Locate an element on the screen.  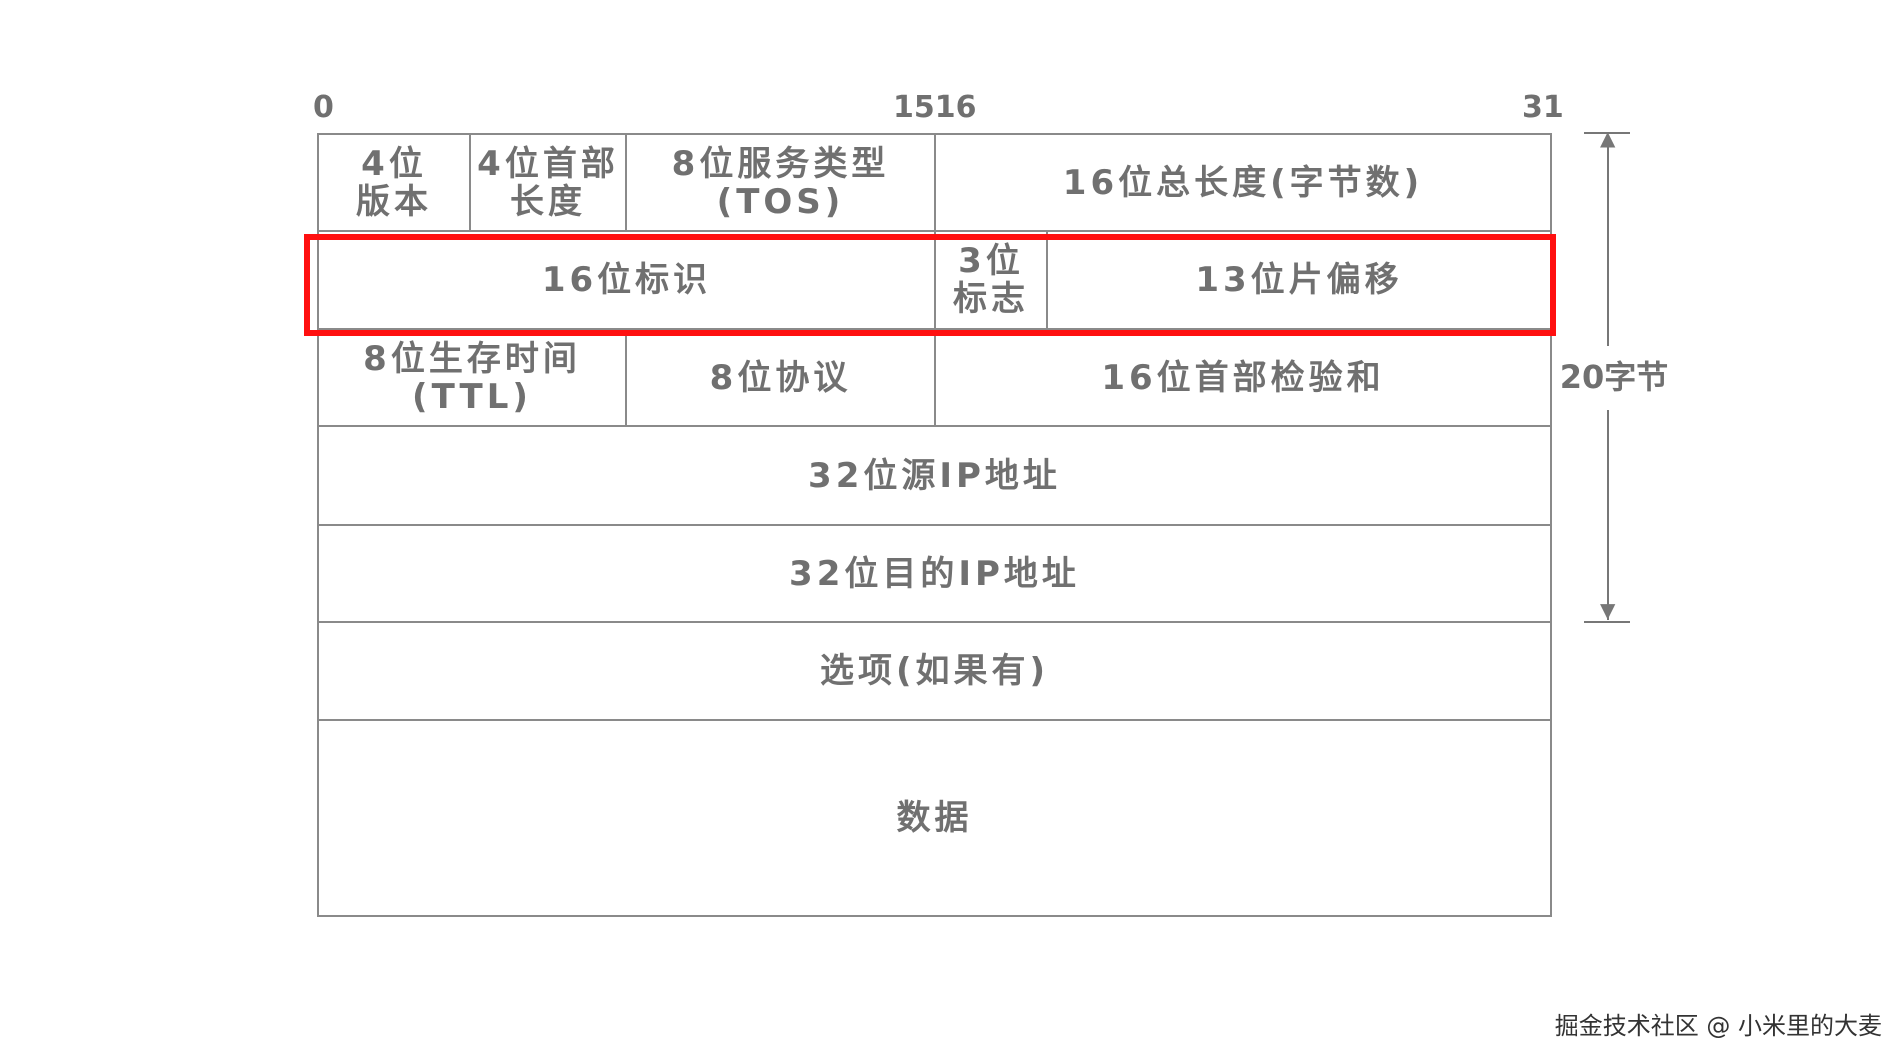
size-top-tick is located at coordinates (1607, 133).